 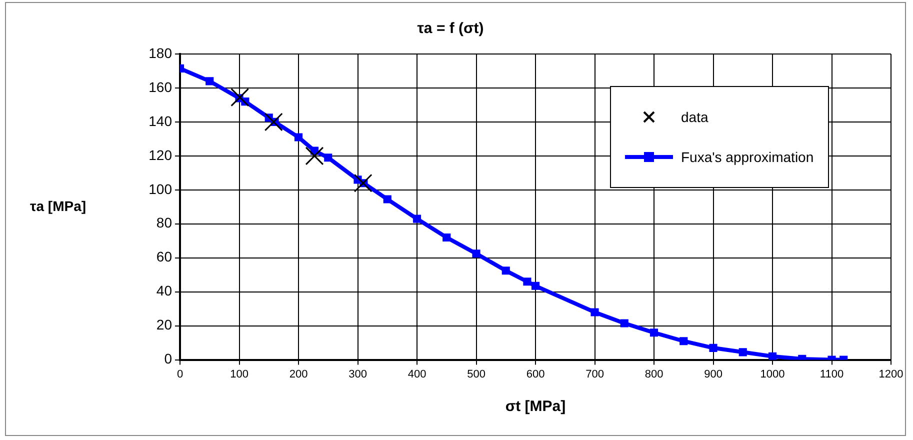 I want to click on legend-label: data, so click(x=694, y=117).